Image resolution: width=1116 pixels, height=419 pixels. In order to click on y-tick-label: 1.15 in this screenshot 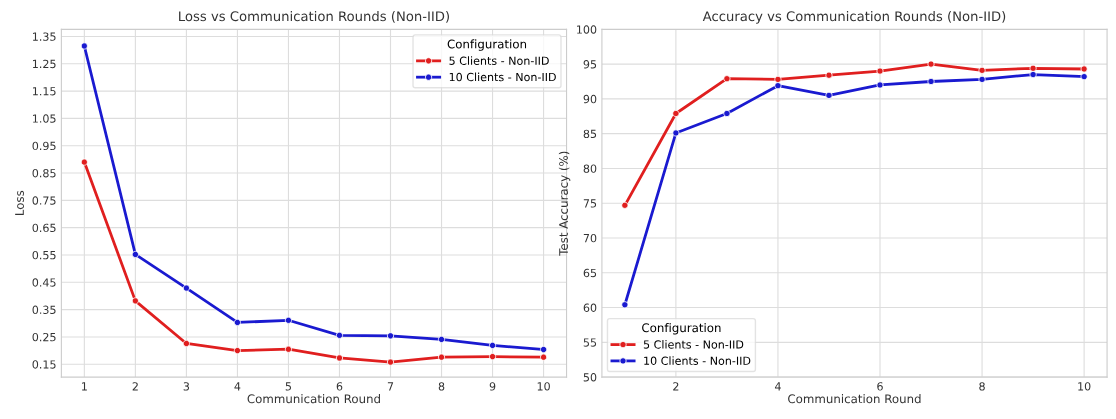, I will do `click(44, 91)`.